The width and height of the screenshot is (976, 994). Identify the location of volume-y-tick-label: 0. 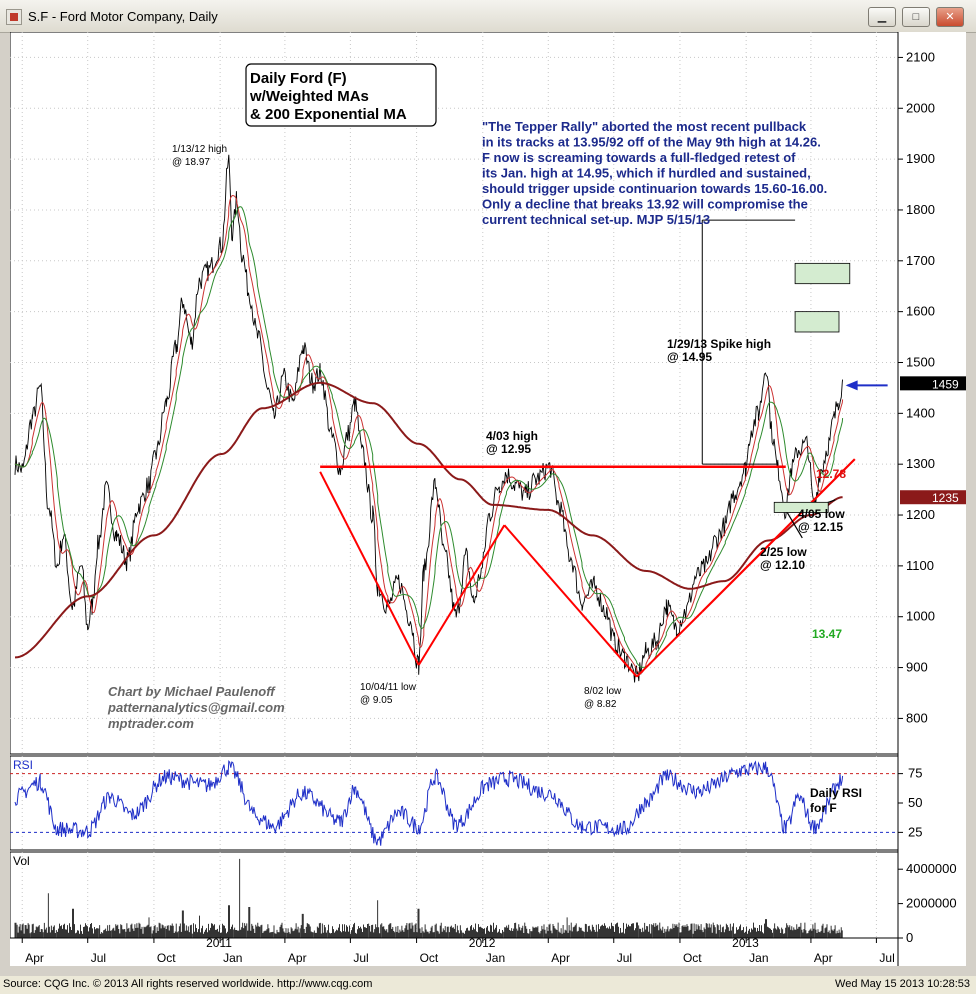
(909, 937).